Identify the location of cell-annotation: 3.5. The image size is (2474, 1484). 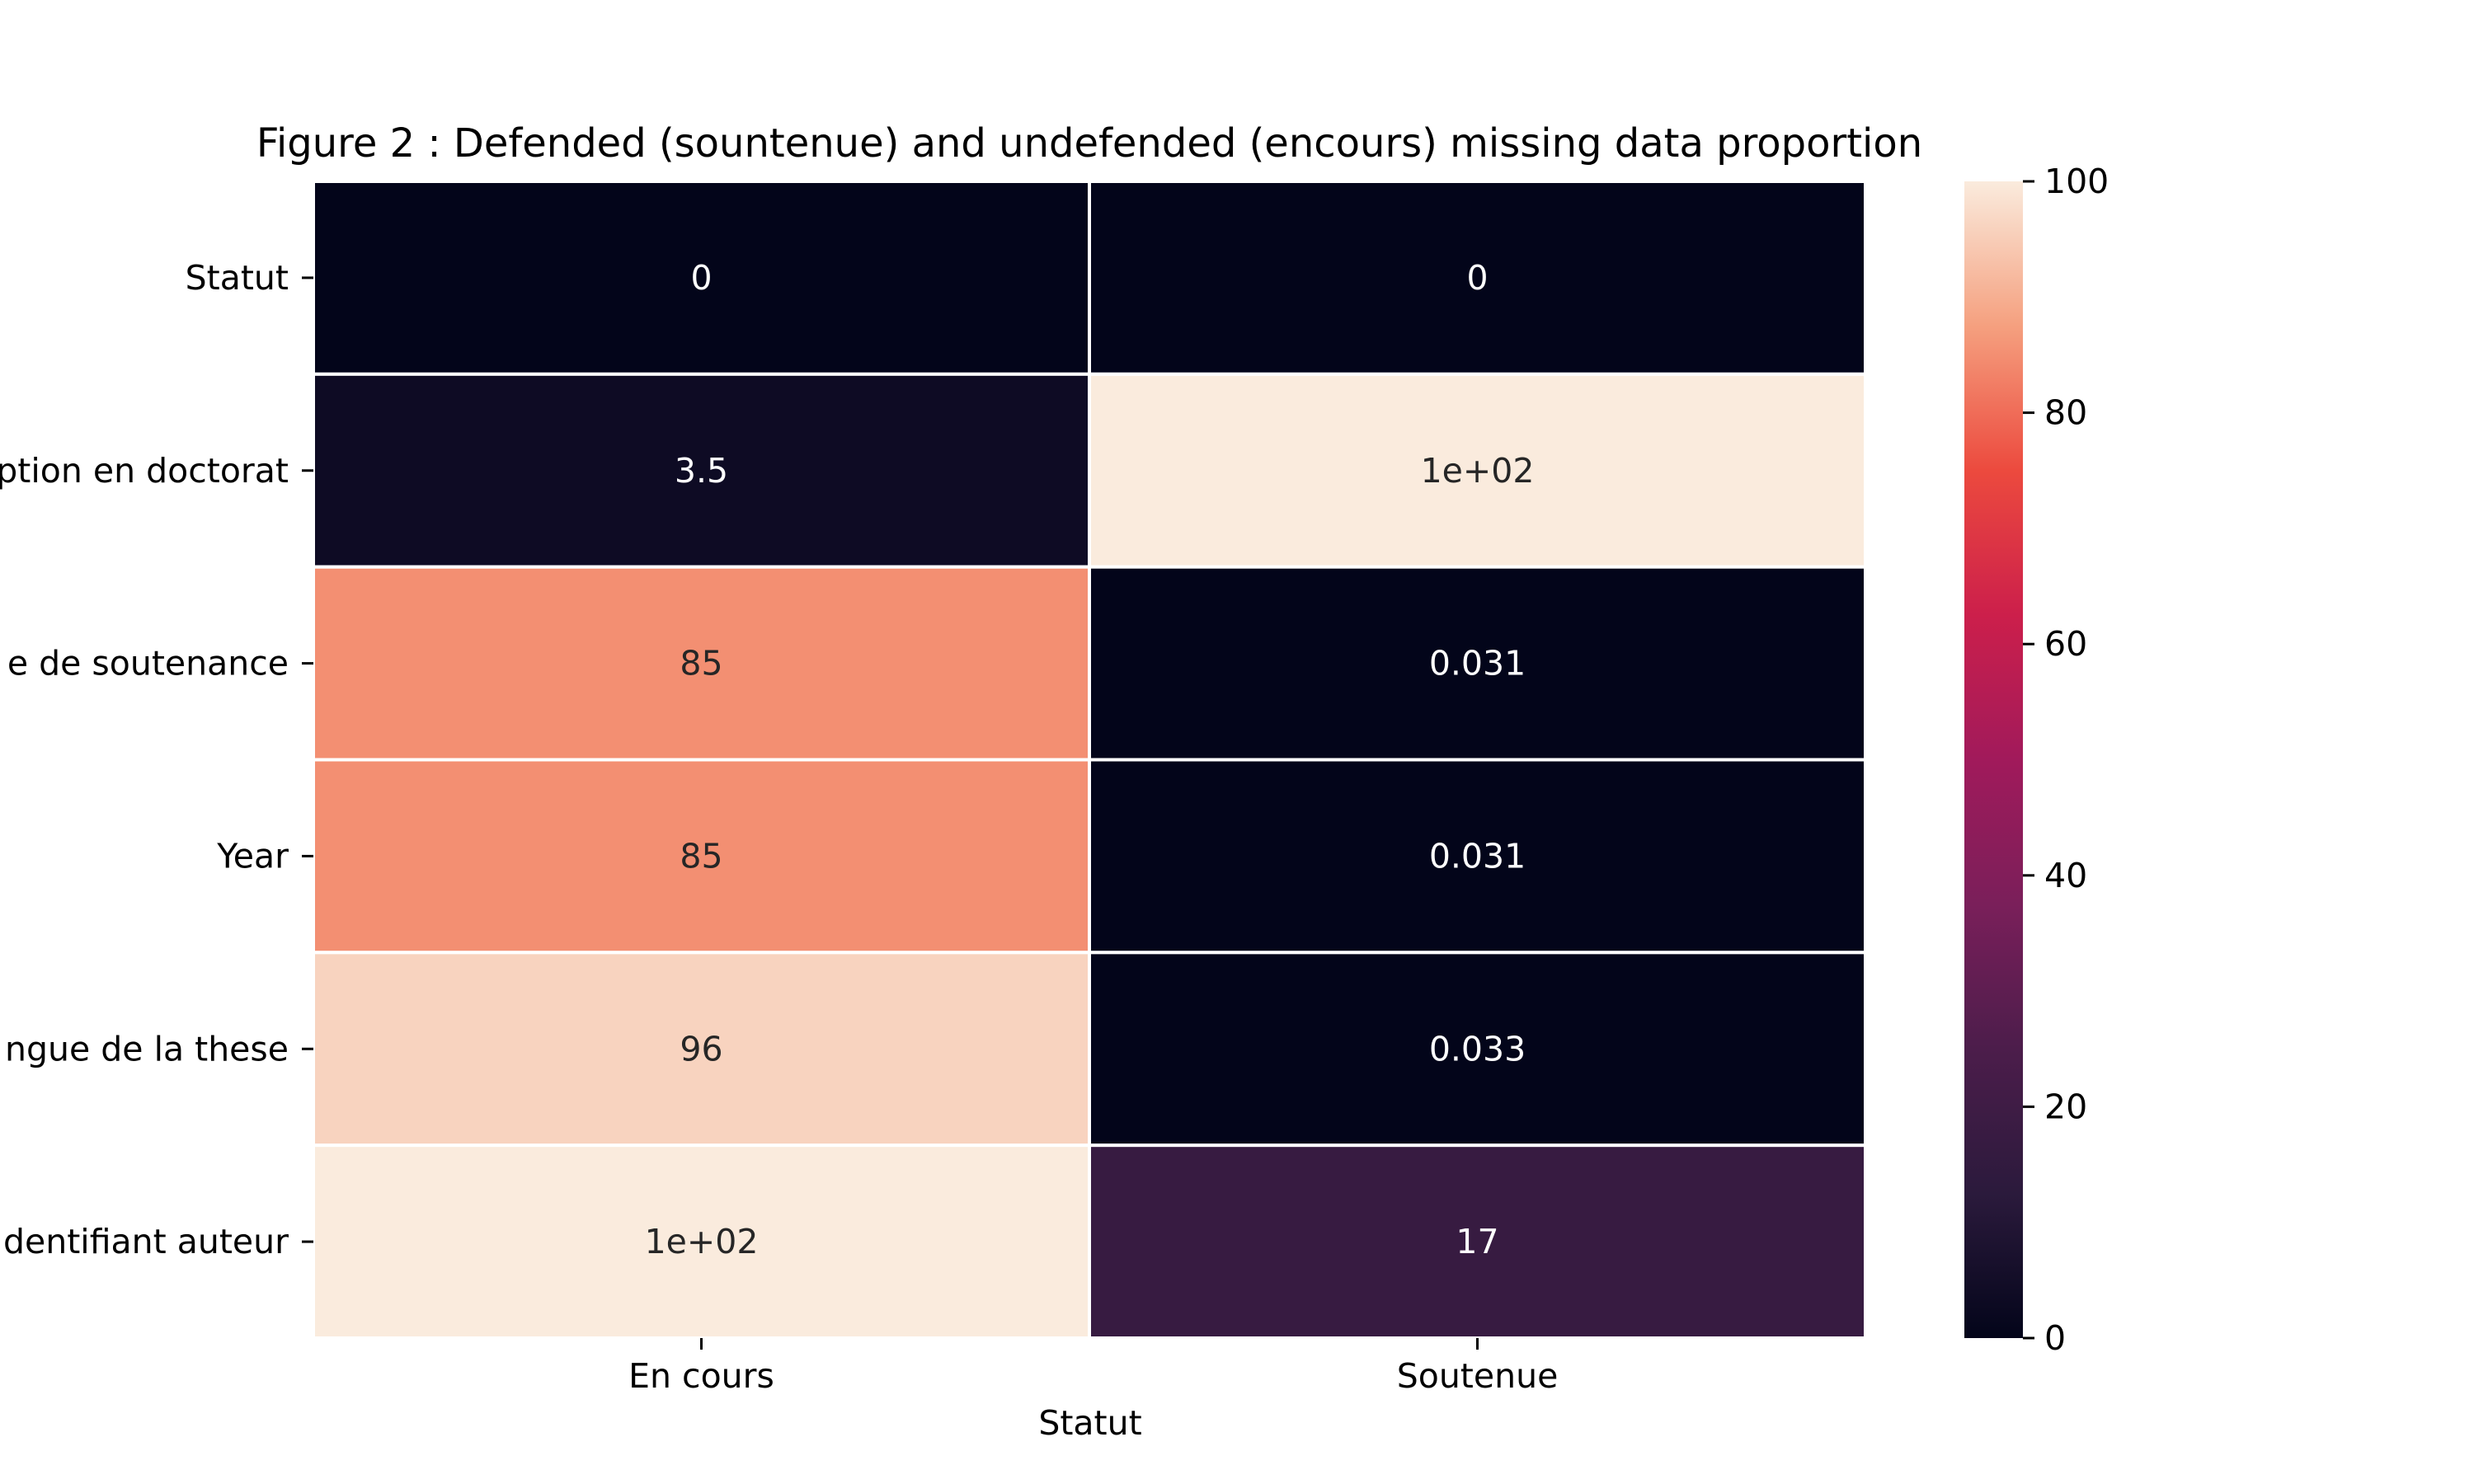
(701, 471).